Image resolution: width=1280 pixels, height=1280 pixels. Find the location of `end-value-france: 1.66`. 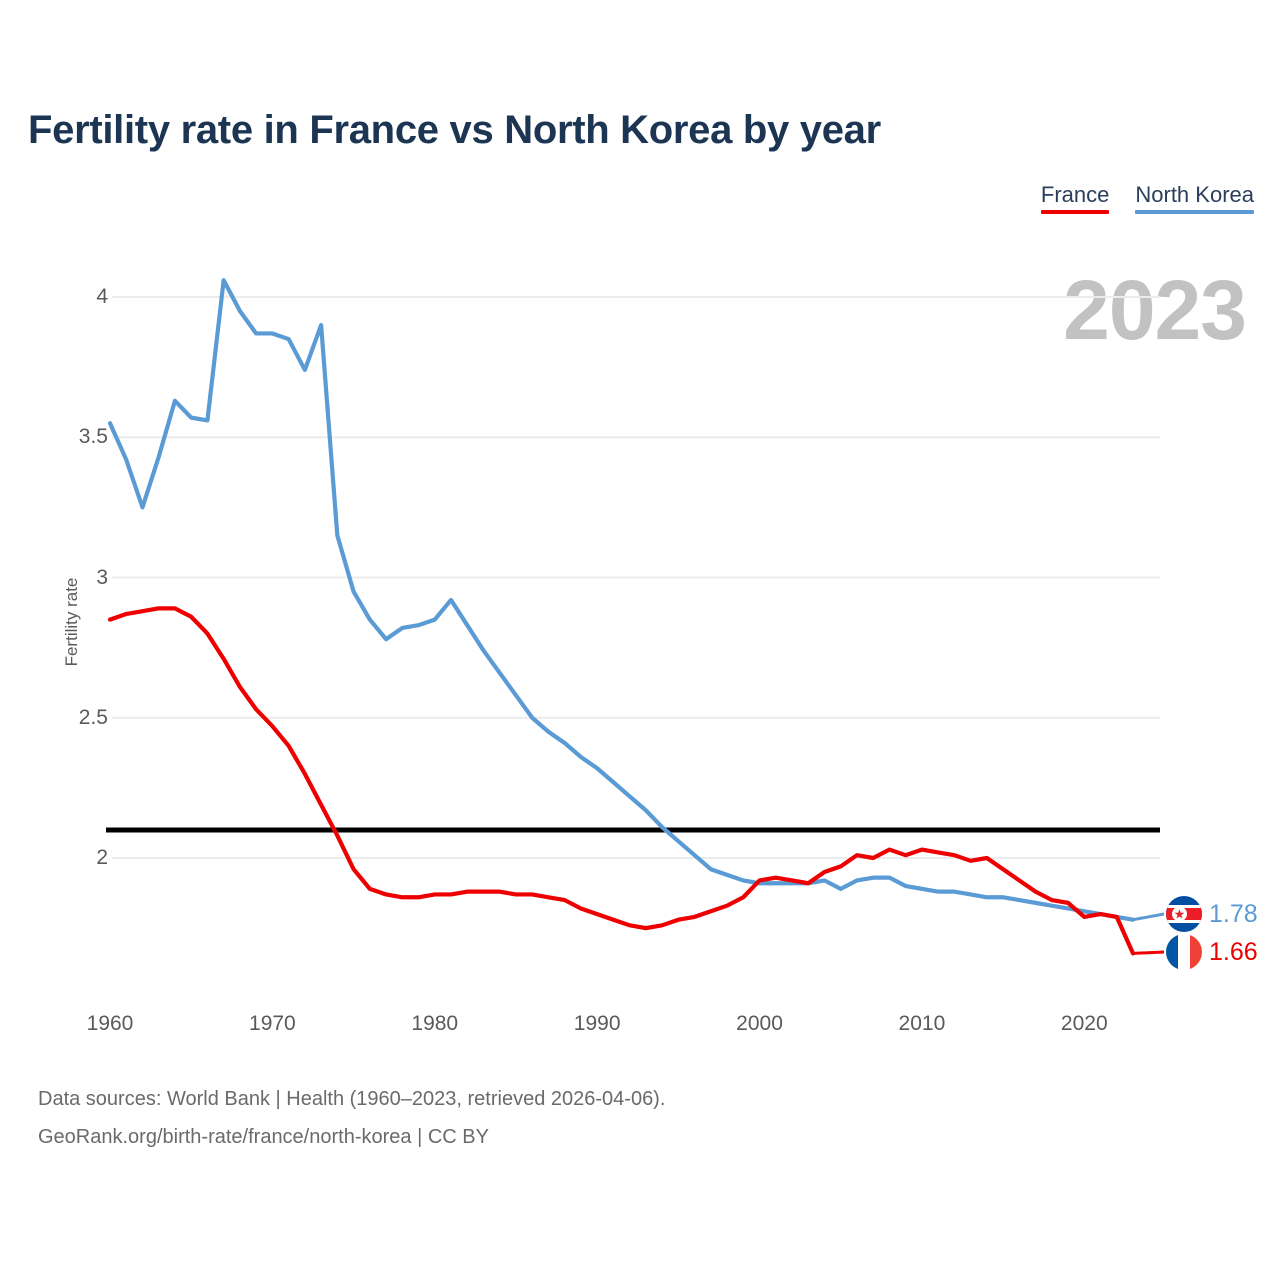

end-value-france: 1.66 is located at coordinates (1233, 951).